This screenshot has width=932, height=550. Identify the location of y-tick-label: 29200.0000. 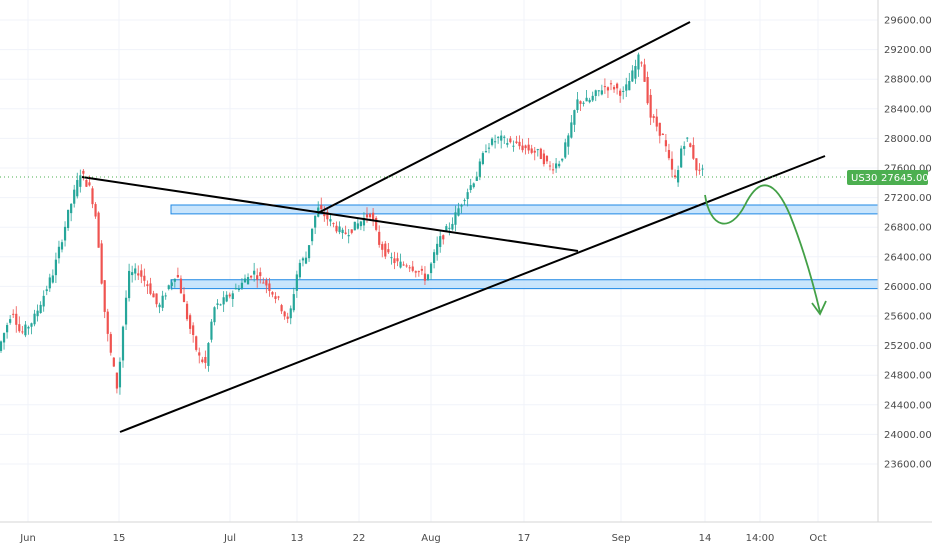
(908, 50).